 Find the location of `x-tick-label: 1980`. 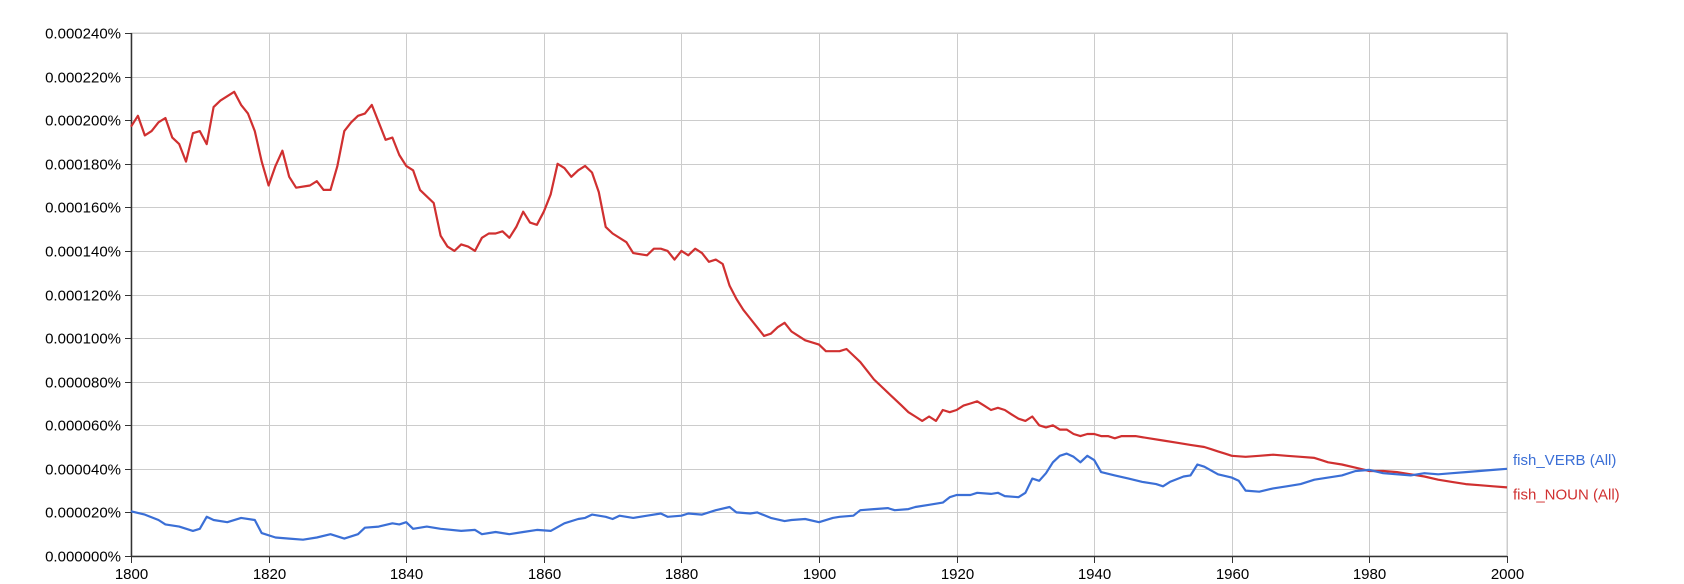

x-tick-label: 1980 is located at coordinates (1369, 574).